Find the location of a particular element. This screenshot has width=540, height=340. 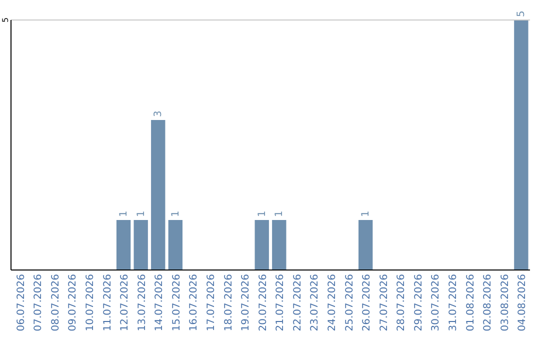

x-tick-label: 21.07.2026 is located at coordinates (280, 303).